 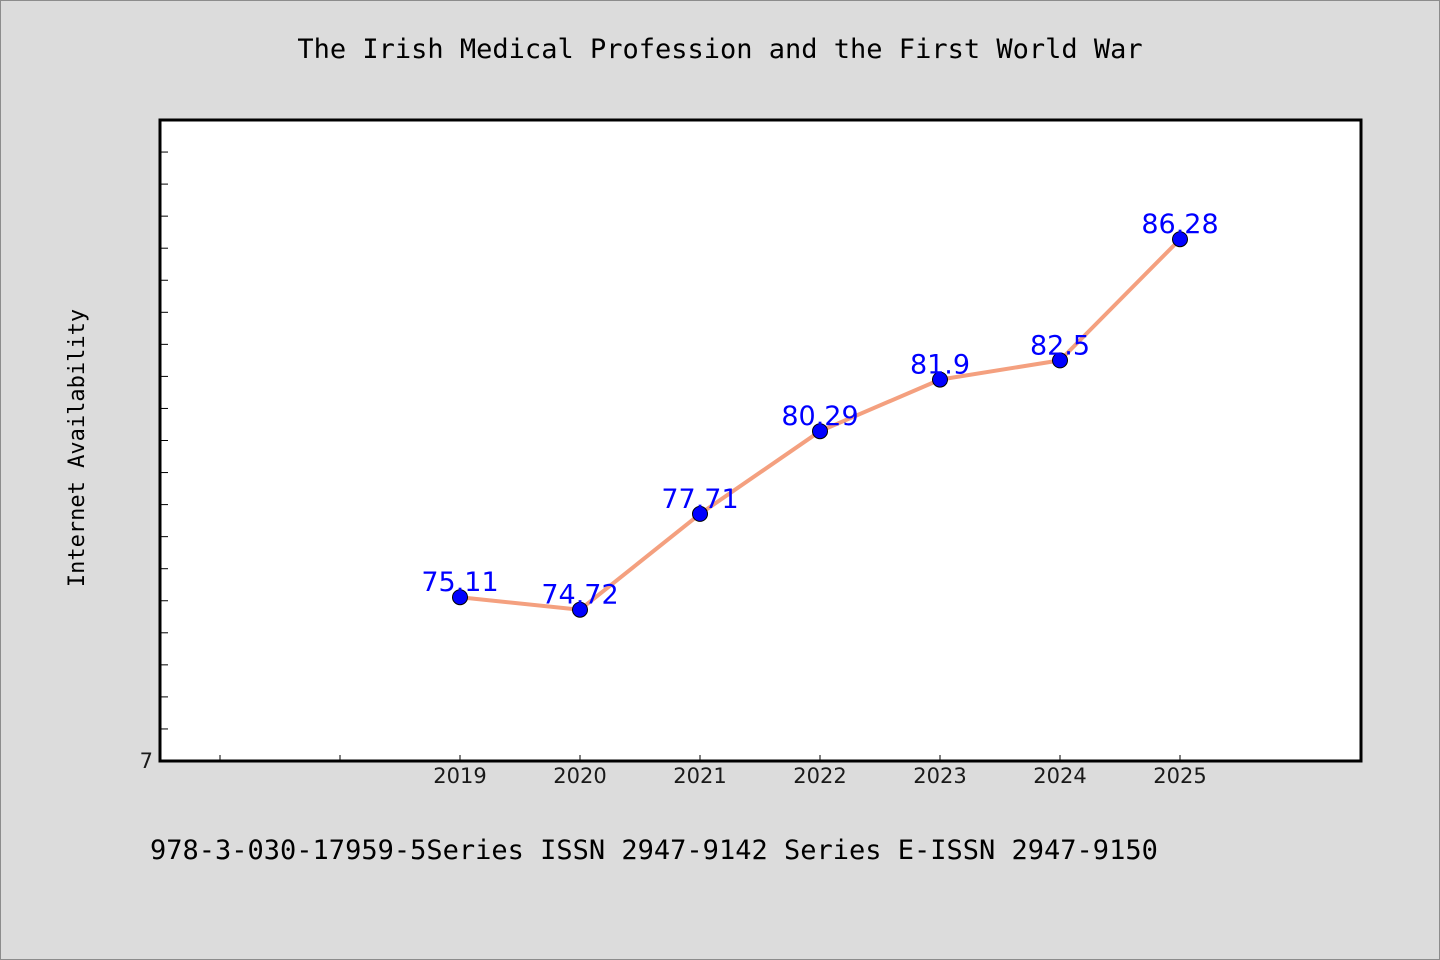 I want to click on y-axis-ticks, so click(x=164, y=440).